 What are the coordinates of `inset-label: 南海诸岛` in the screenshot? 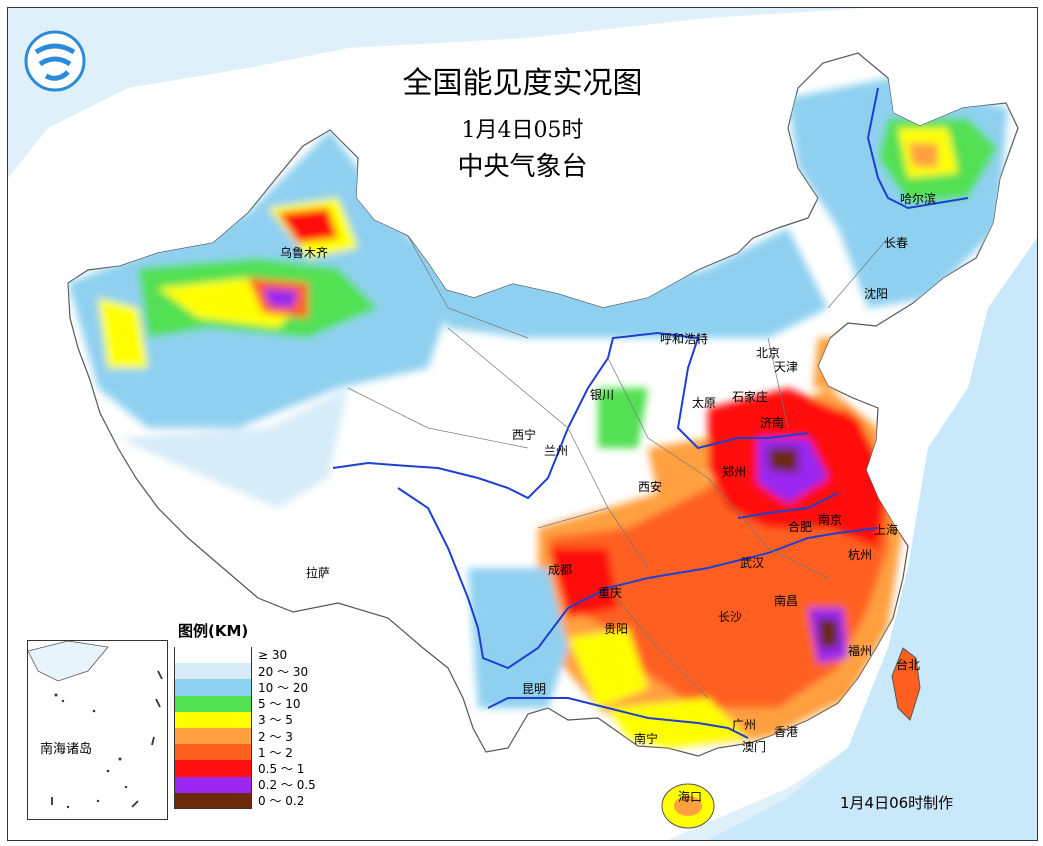 It's located at (66, 749).